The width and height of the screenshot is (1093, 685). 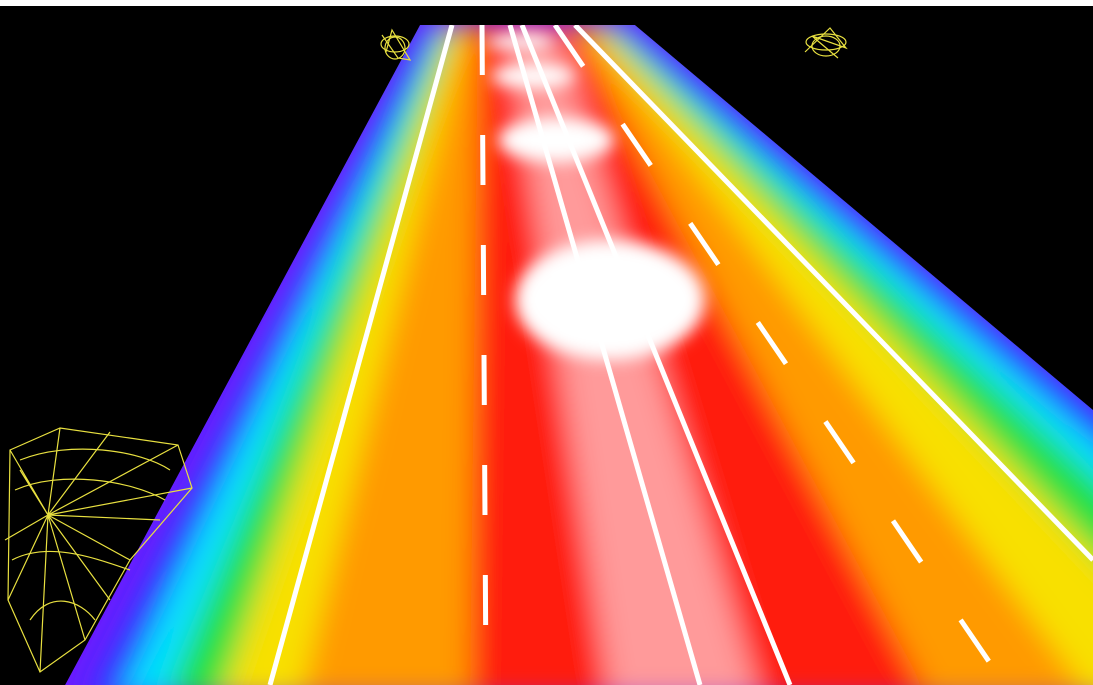 I want to click on lane-dashed, so click(x=484, y=355).